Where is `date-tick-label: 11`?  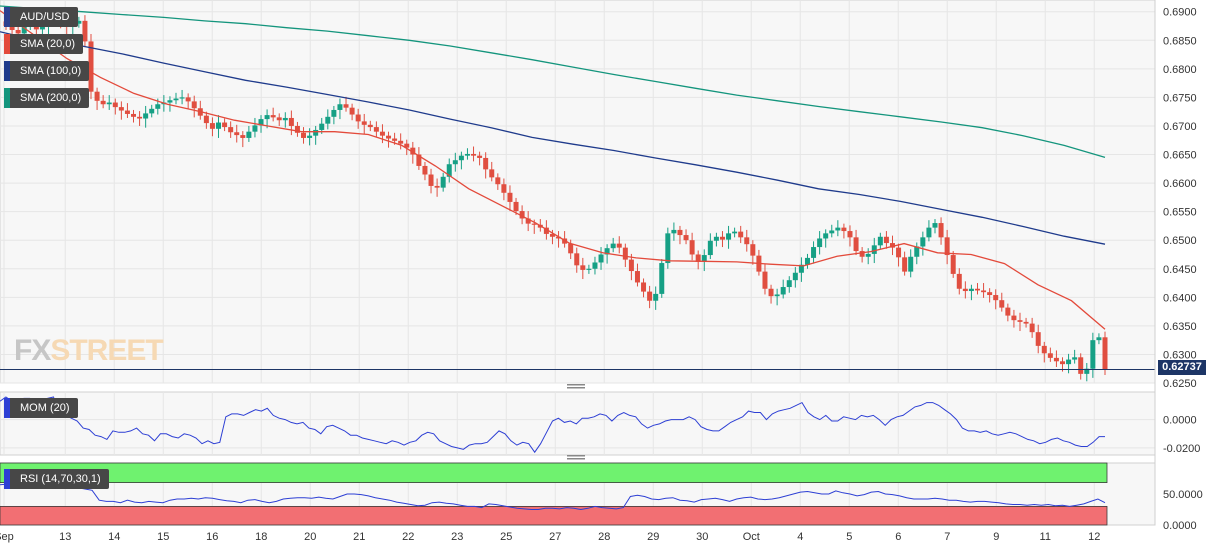
date-tick-label: 11 is located at coordinates (1045, 537).